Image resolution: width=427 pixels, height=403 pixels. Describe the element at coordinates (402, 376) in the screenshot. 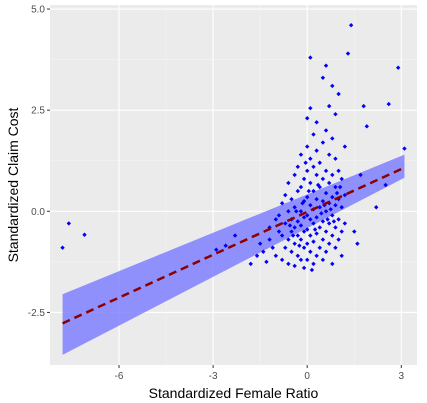

I see `x-tick-label: 3` at that location.